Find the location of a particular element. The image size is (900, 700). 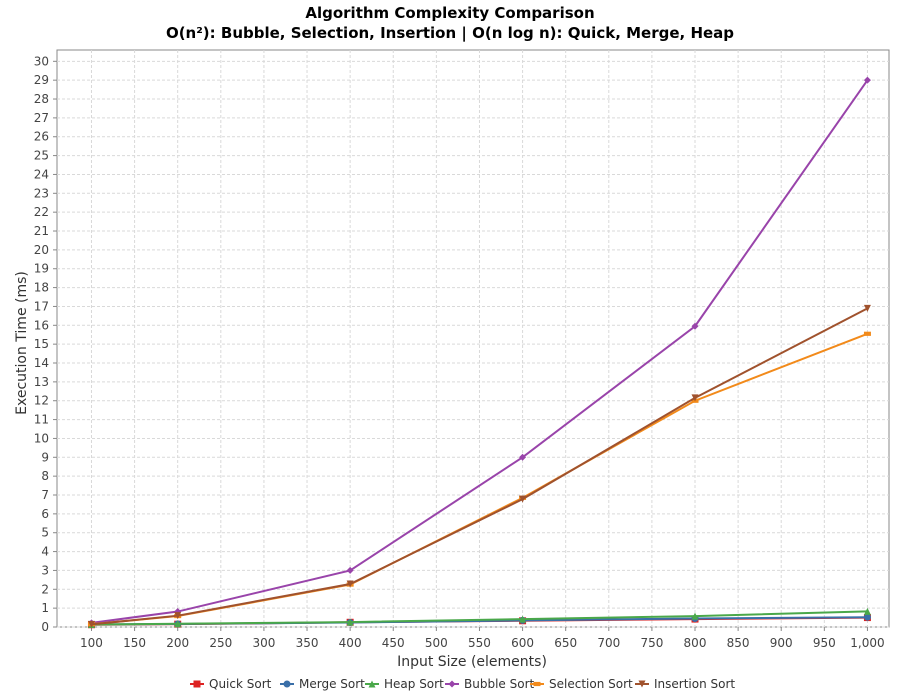

y-tick-label: 23 is located at coordinates (41, 193).